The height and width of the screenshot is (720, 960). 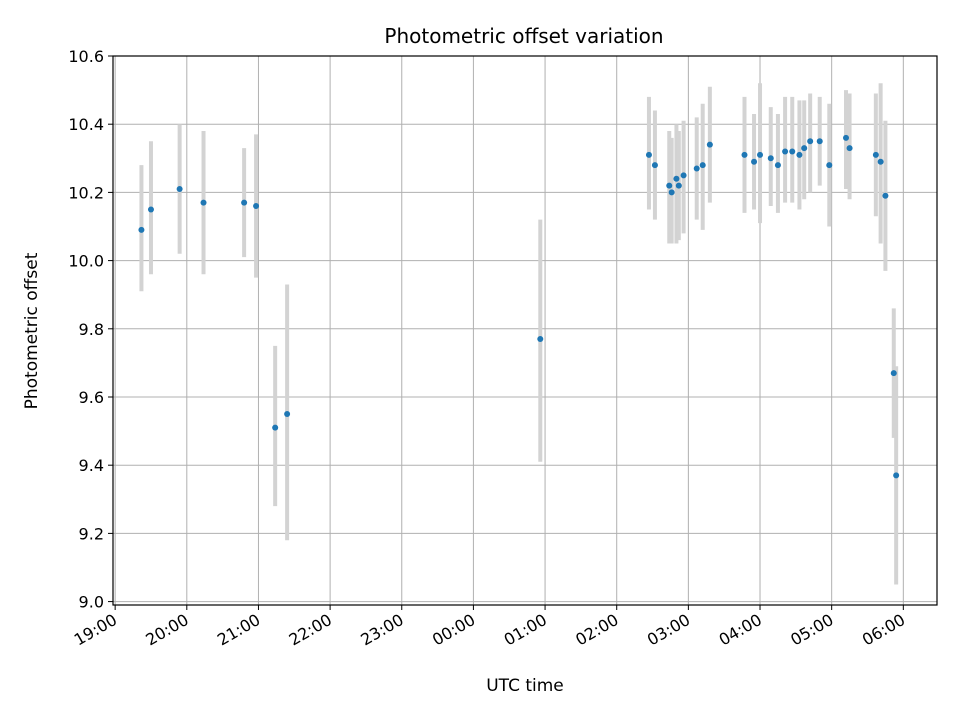 I want to click on y-axis-ticks: 9.0 9.2 9.4 9.6 9.8 10.0 10.2 10.4 10.6, so click(x=90, y=329).